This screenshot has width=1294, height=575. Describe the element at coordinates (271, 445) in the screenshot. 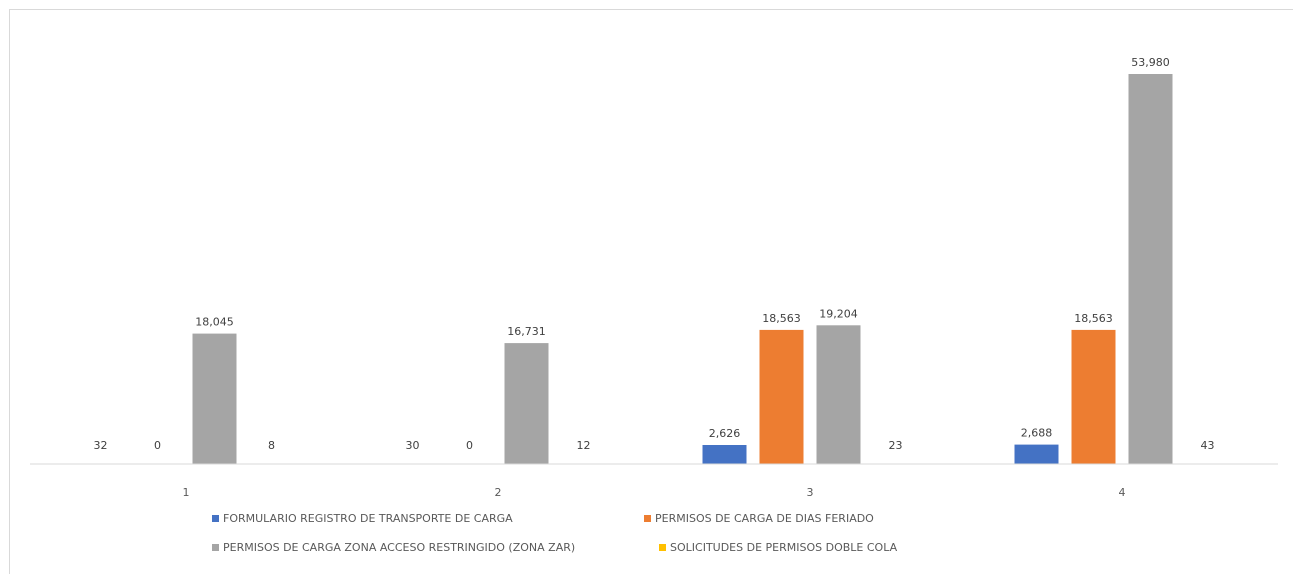

I see `data-label-series-4-cat-1: 8` at that location.